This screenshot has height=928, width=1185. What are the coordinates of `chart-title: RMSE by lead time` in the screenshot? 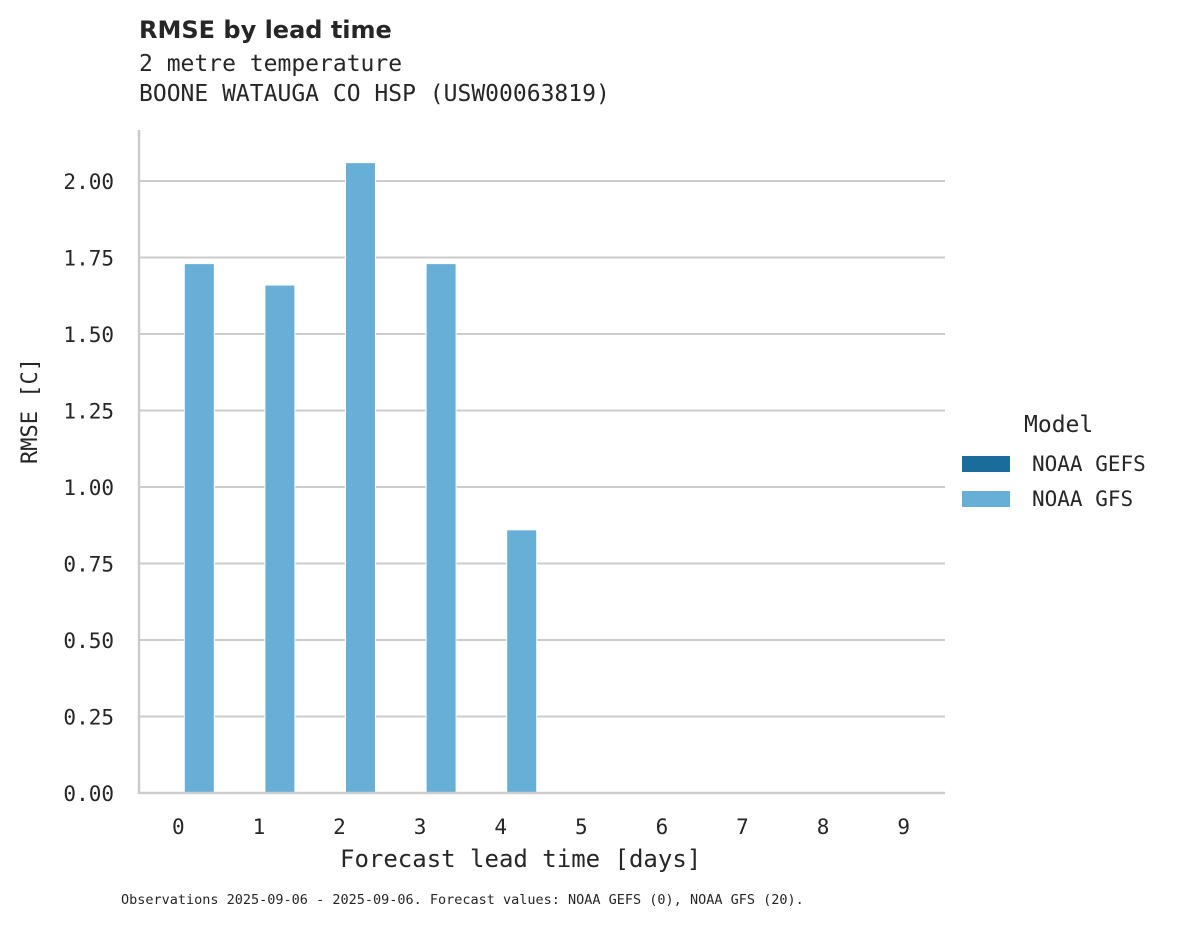 It's located at (265, 30).